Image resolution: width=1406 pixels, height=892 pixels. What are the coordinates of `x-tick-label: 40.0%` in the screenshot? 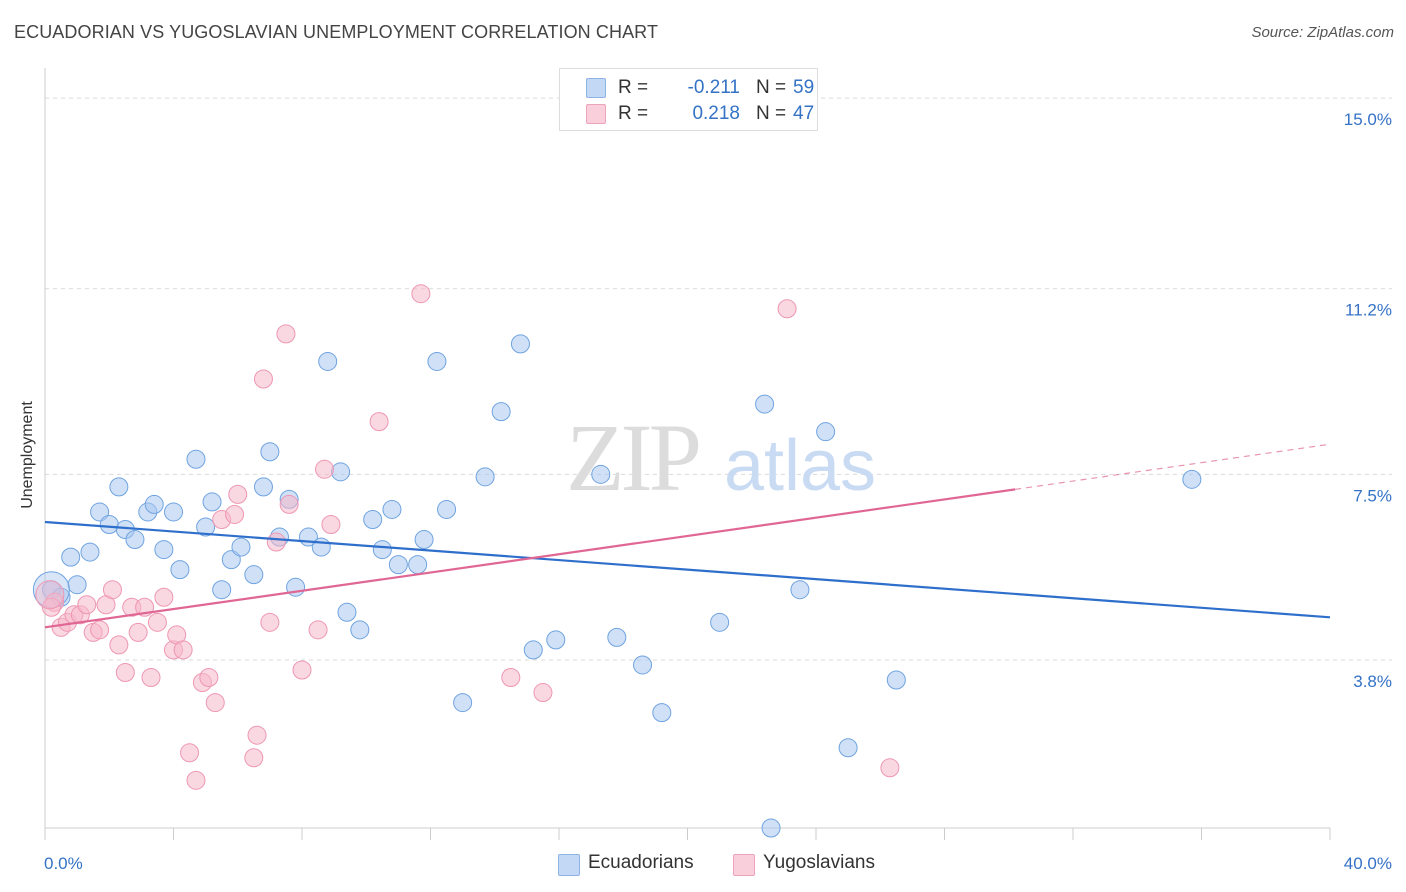 It's located at (1368, 863).